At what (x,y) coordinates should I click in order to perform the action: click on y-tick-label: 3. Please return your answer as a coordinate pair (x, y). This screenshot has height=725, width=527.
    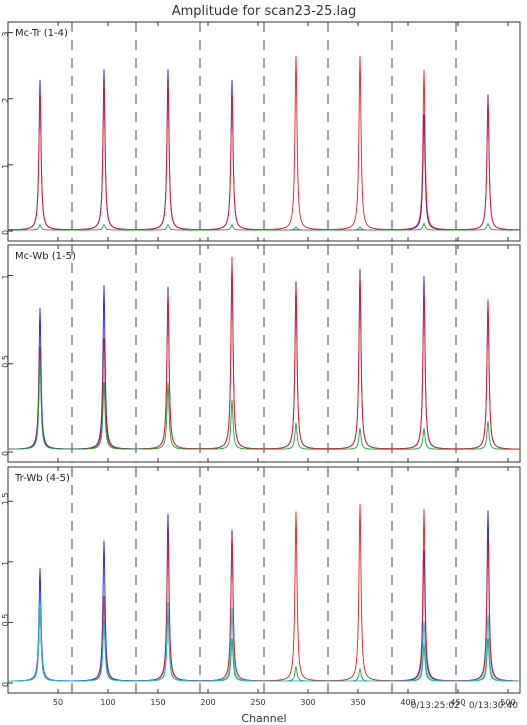
    Looking at the image, I should click on (5, 34).